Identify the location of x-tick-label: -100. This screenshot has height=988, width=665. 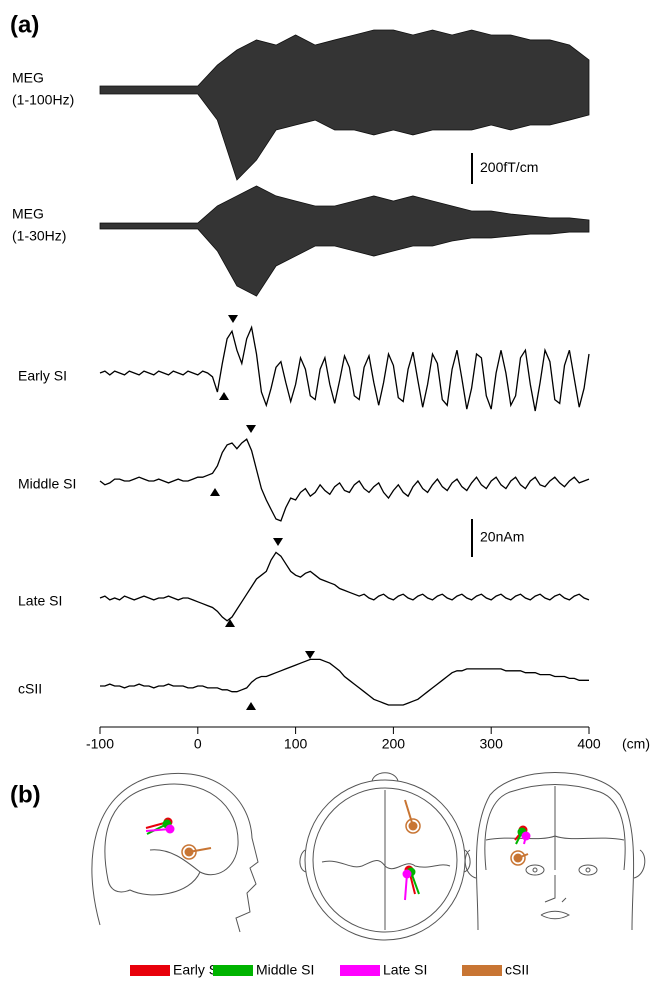
(100, 744).